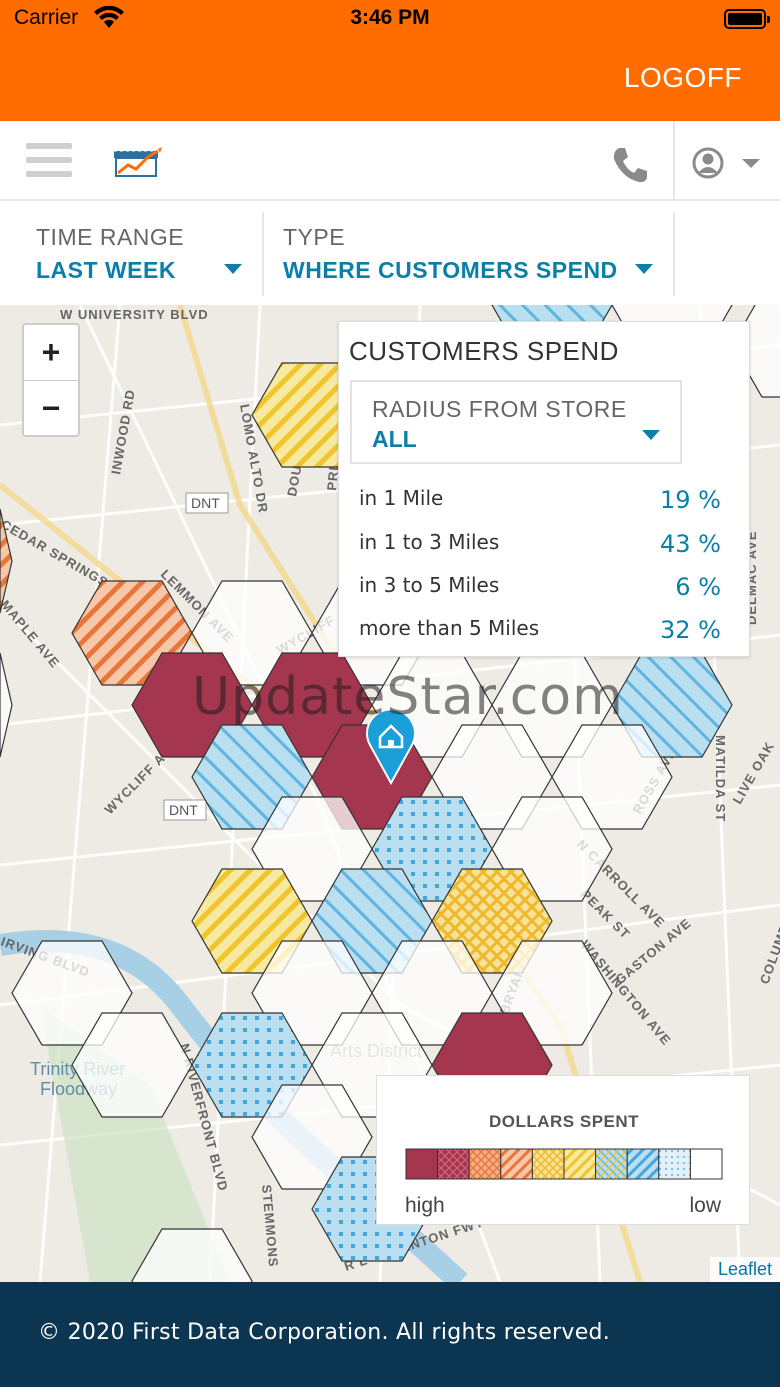  I want to click on spend-row: in 3 to 5 Miles 6 %, so click(540, 590).